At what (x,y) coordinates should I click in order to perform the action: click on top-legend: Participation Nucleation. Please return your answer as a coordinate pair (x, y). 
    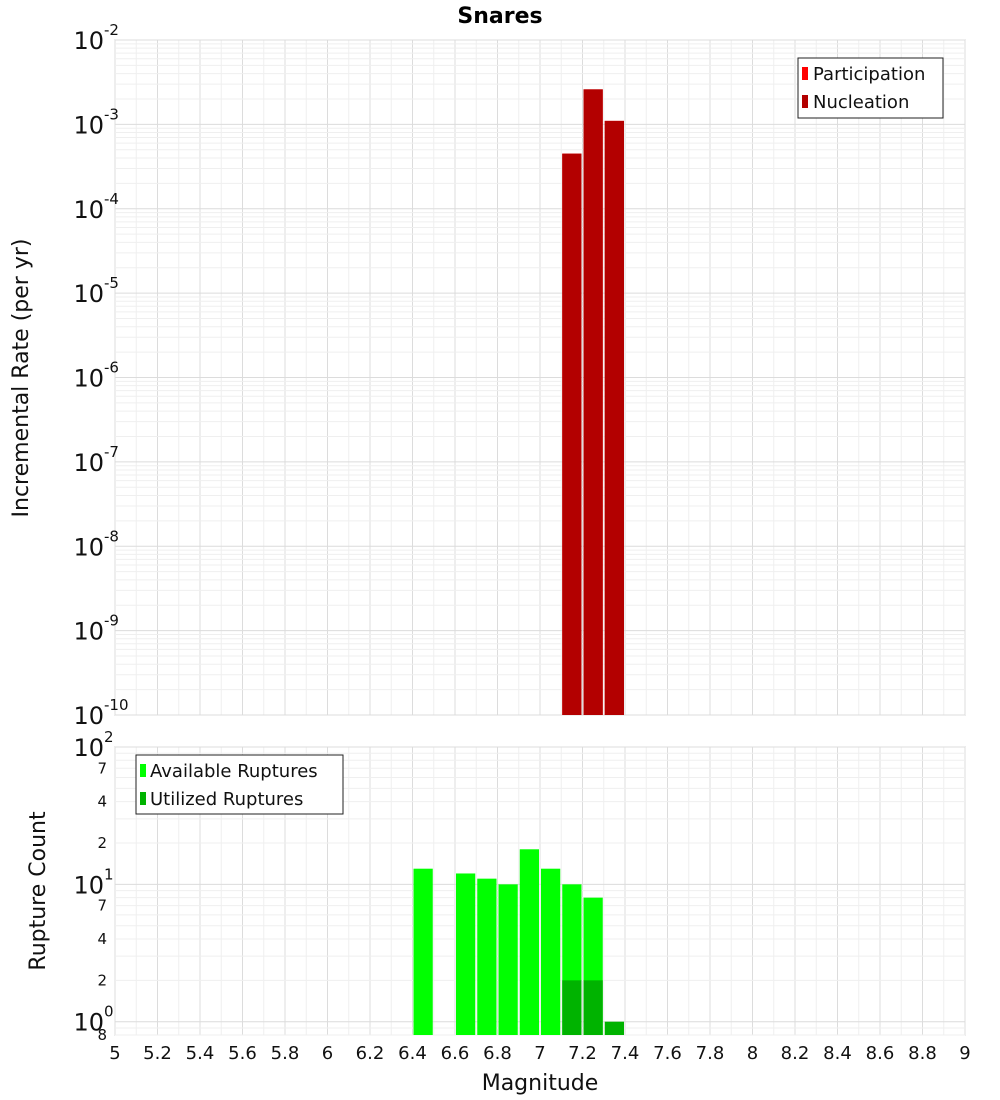
    Looking at the image, I should click on (870, 88).